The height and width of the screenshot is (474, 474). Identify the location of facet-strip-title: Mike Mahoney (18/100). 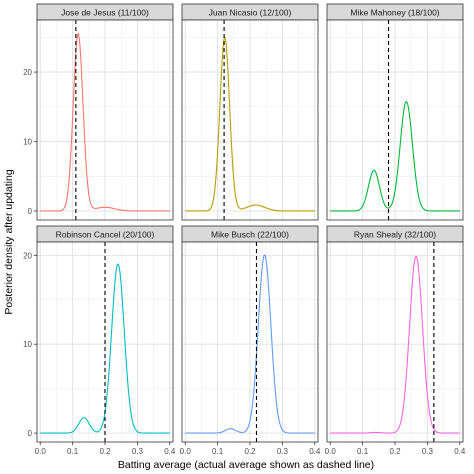
(394, 13).